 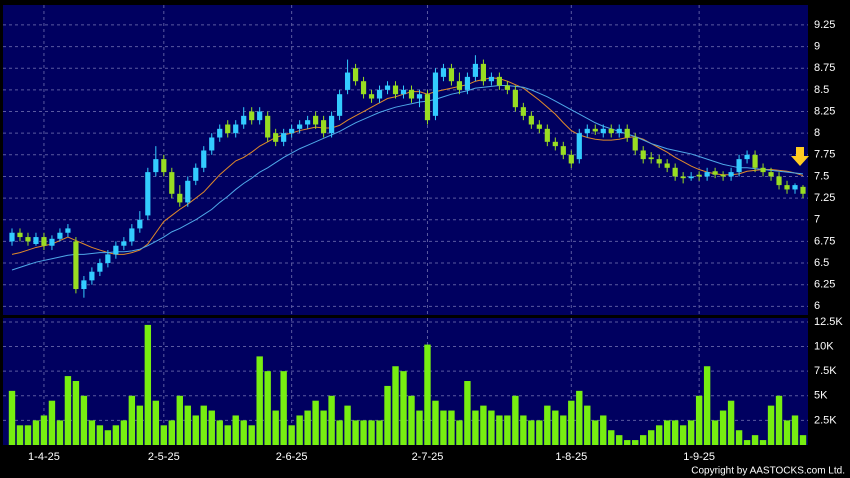 I want to click on volume-tick-label: 12.5K, so click(x=828, y=322).